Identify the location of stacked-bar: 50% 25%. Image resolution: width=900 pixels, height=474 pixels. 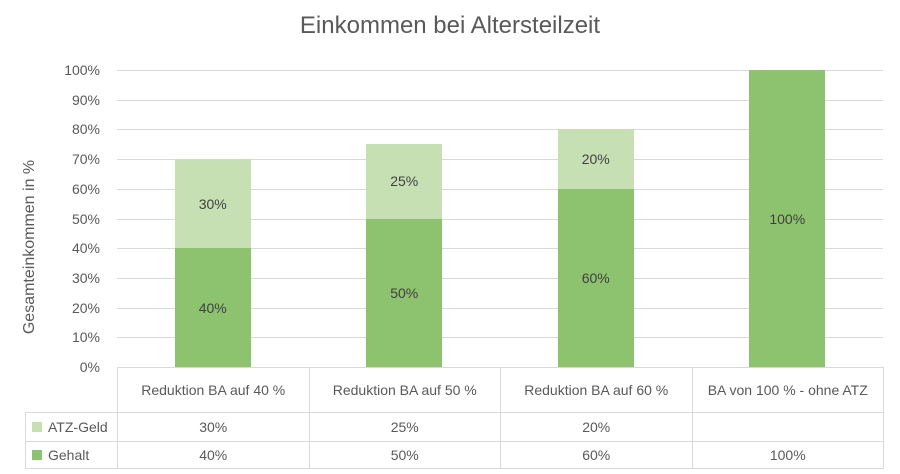
(404, 218).